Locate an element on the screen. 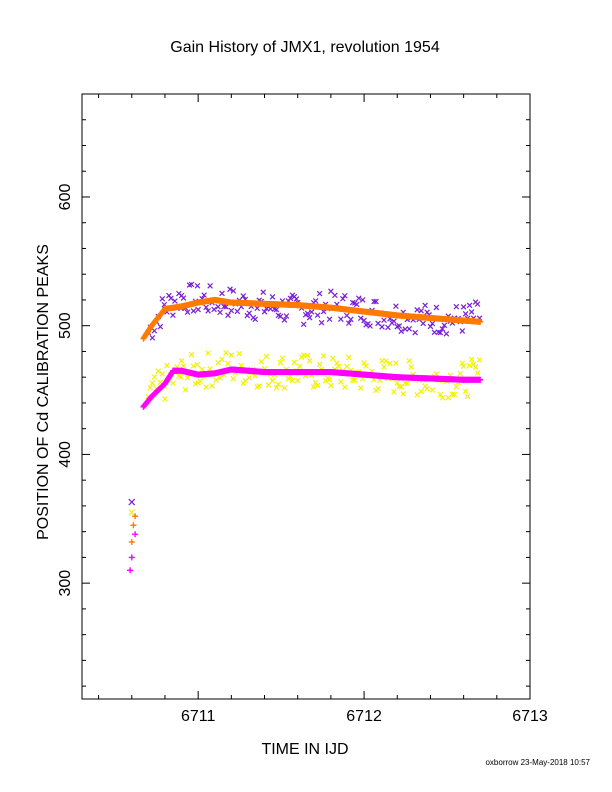 This screenshot has height=792, width=612. y-tick-label: 300 is located at coordinates (65, 583).